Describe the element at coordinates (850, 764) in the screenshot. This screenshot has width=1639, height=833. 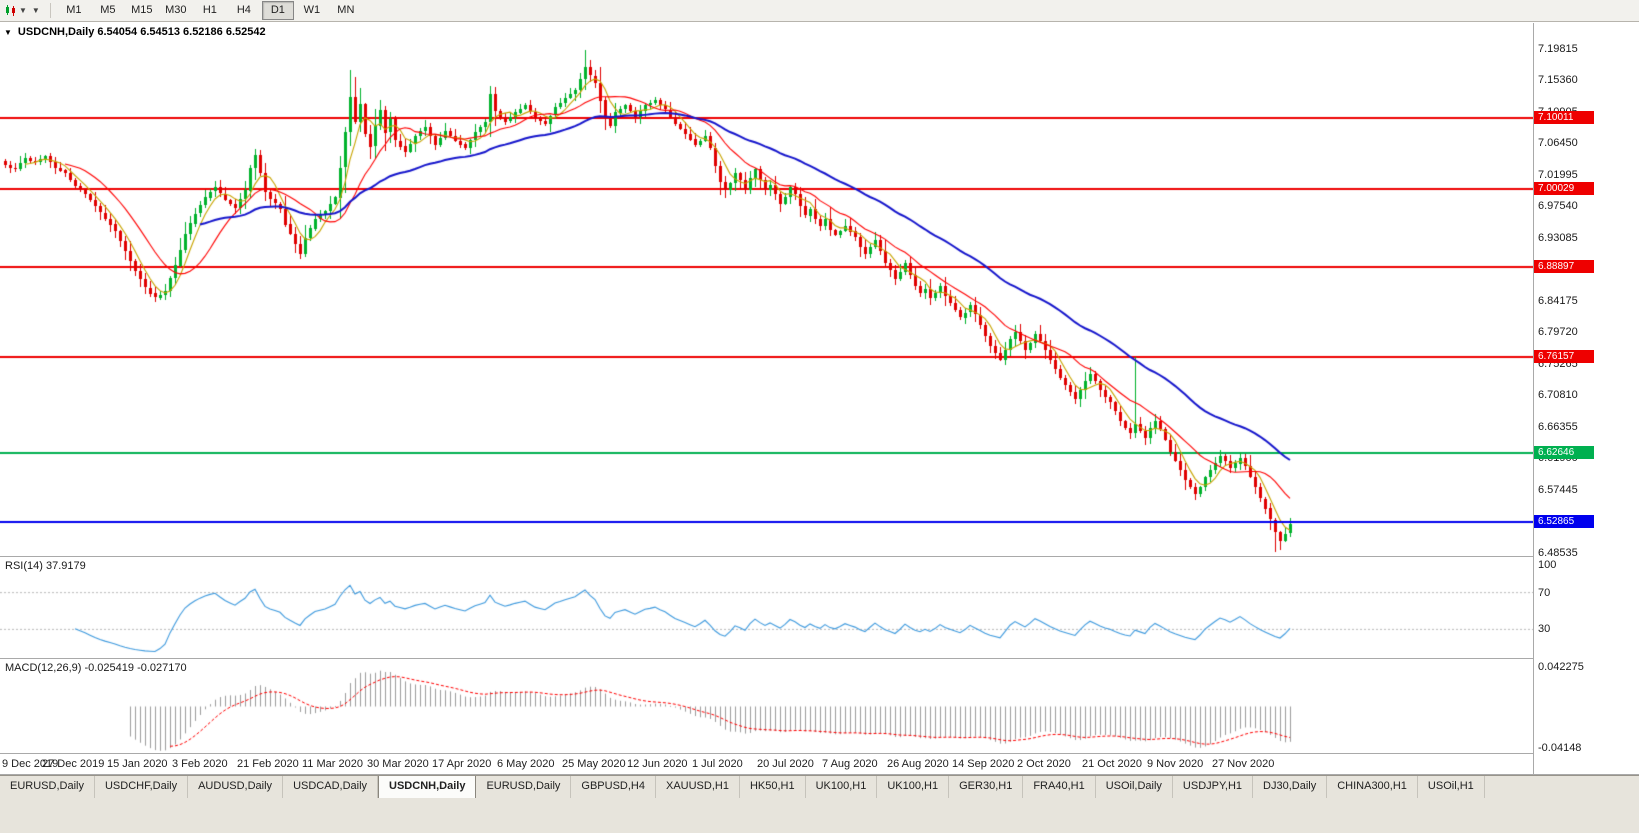
I see `date-label: 7 Aug 2020` at that location.